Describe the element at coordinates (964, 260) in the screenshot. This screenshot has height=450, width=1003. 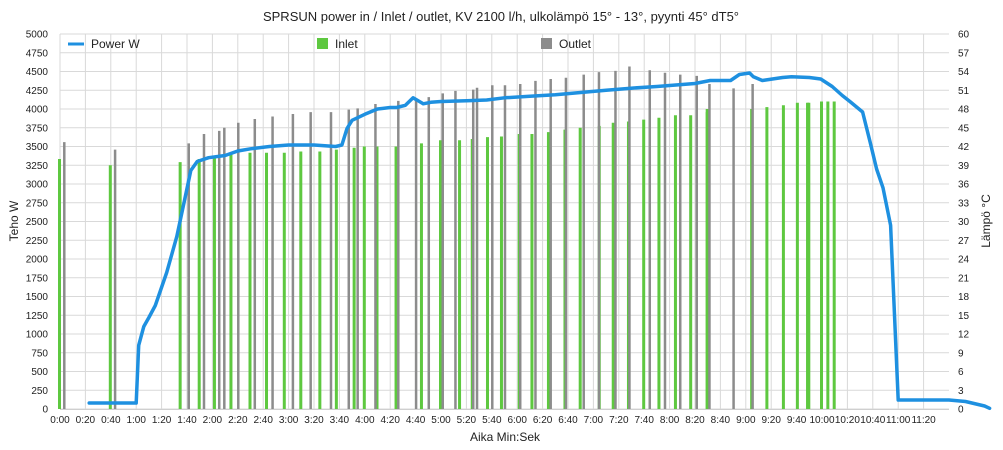
I see `right-y-tick-label: 24` at that location.